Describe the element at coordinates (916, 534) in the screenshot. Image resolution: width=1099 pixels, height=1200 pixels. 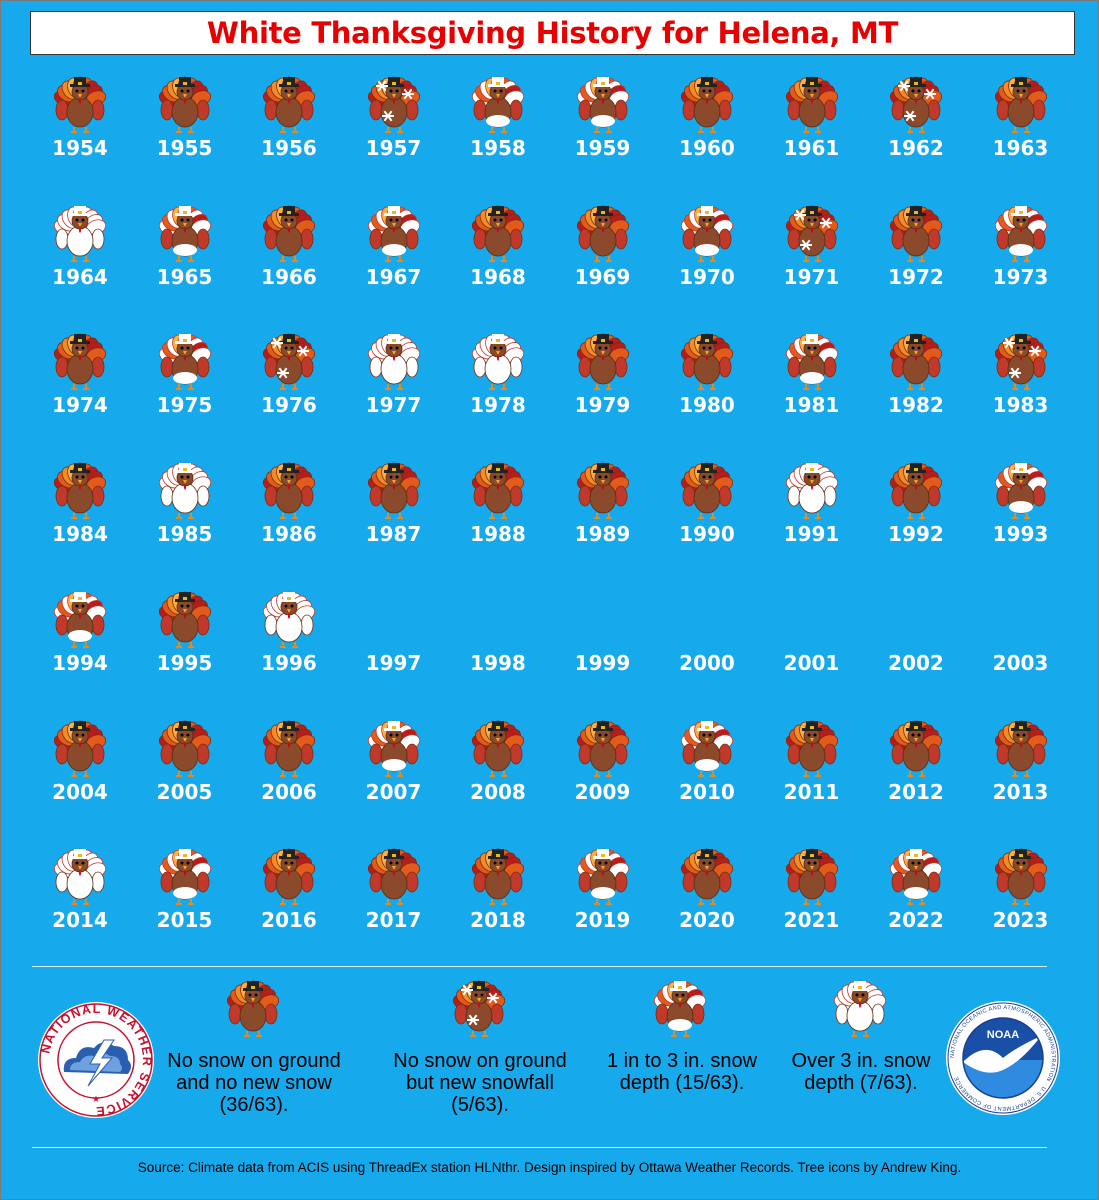
I see `year-label: 1992` at that location.